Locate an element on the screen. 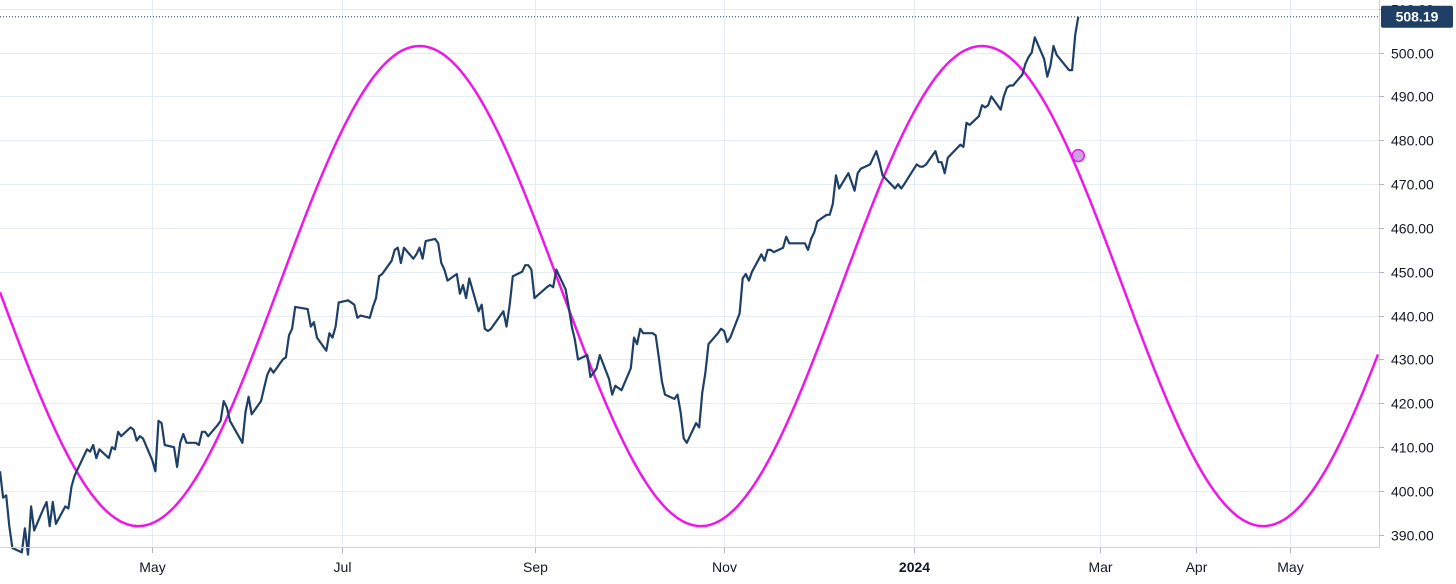  x-tick-label: Nov is located at coordinates (724, 567).